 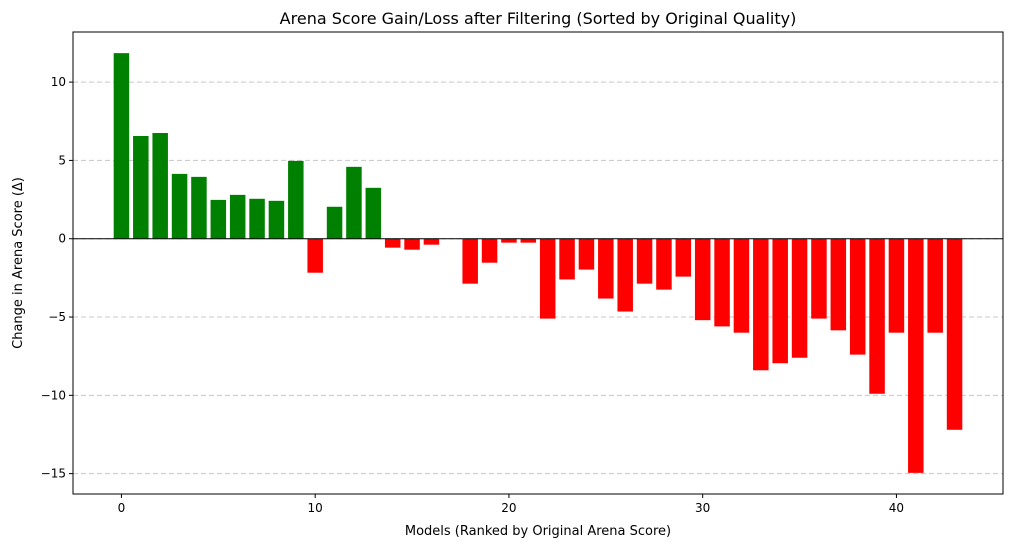 I want to click on y-axis-label: Change in Arena Score (Δ), so click(x=18, y=263).